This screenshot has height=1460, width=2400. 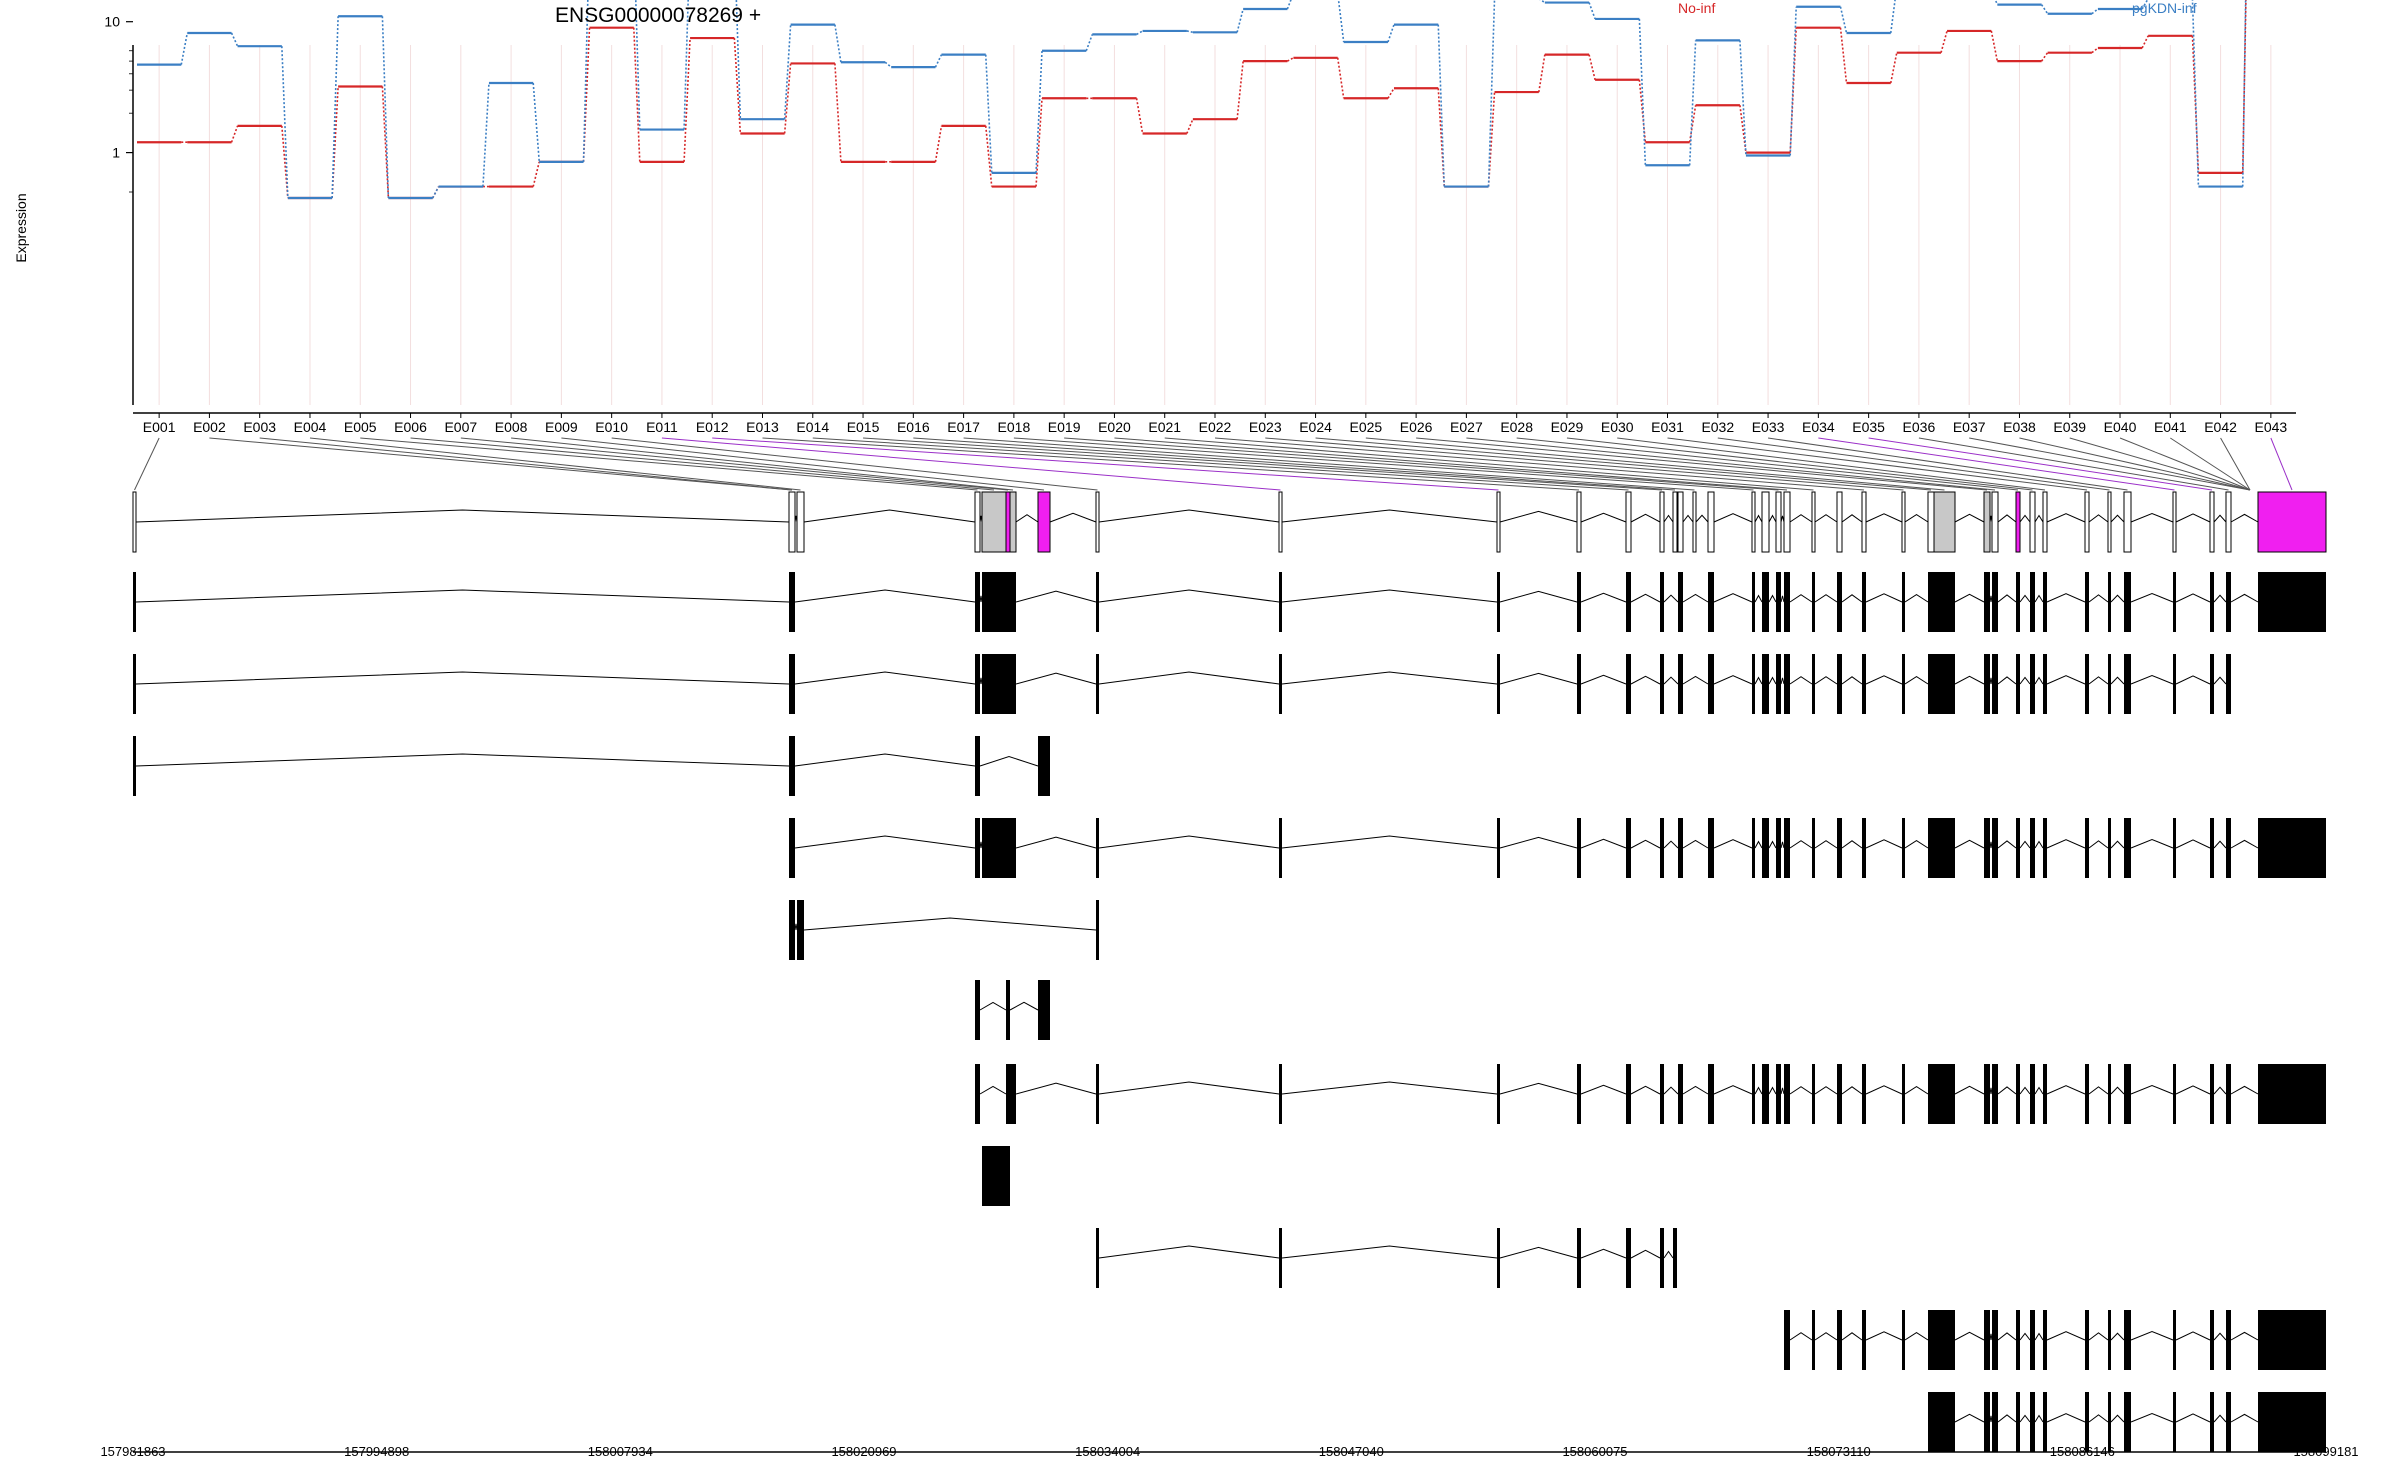 I want to click on exon-label-e004: E004, so click(x=310, y=427).